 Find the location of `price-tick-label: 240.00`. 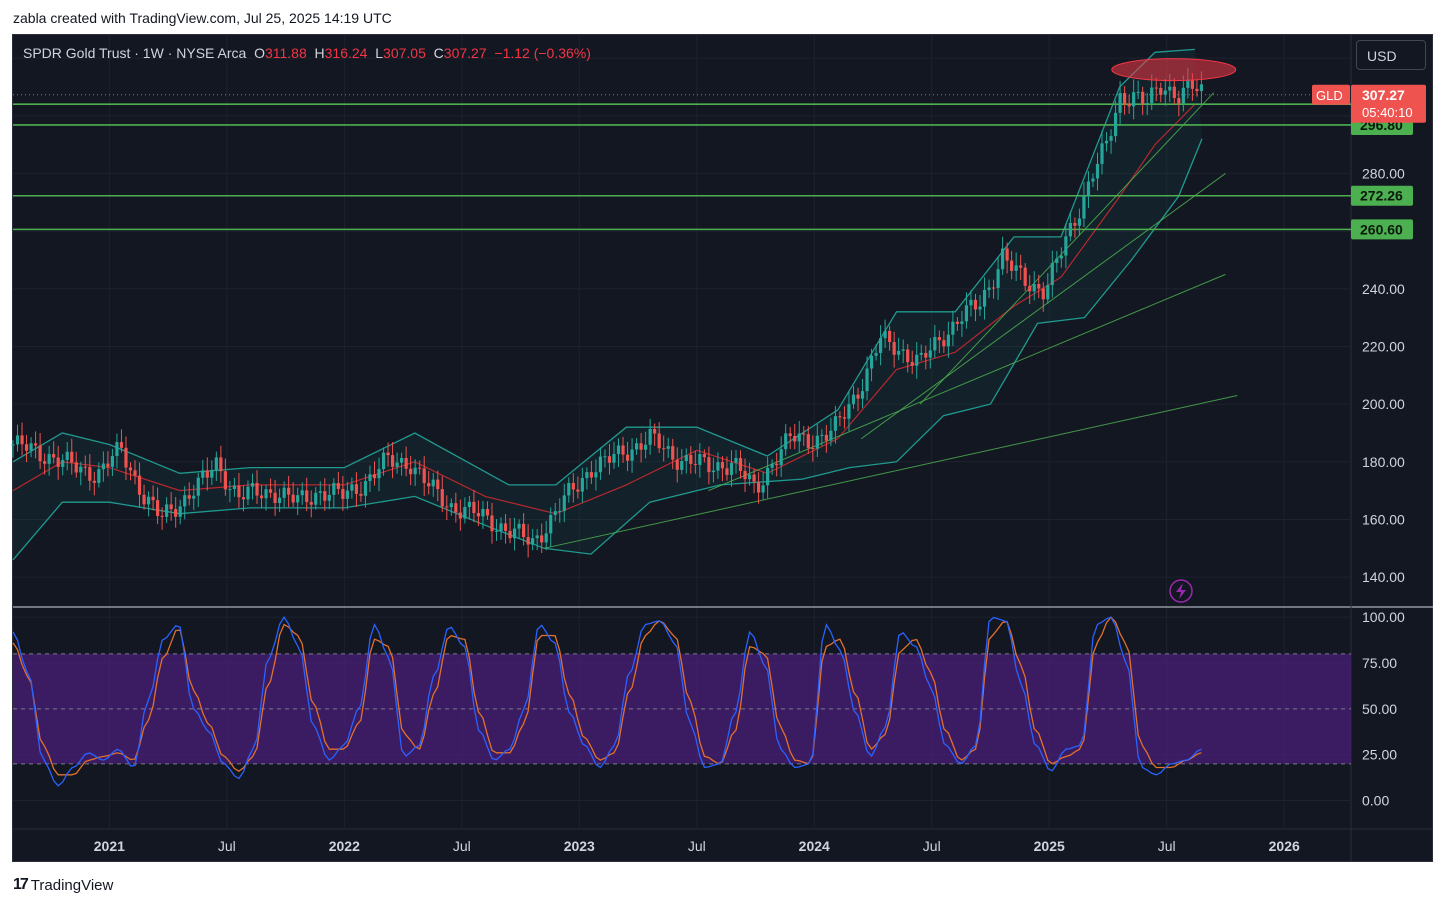

price-tick-label: 240.00 is located at coordinates (1383, 289).